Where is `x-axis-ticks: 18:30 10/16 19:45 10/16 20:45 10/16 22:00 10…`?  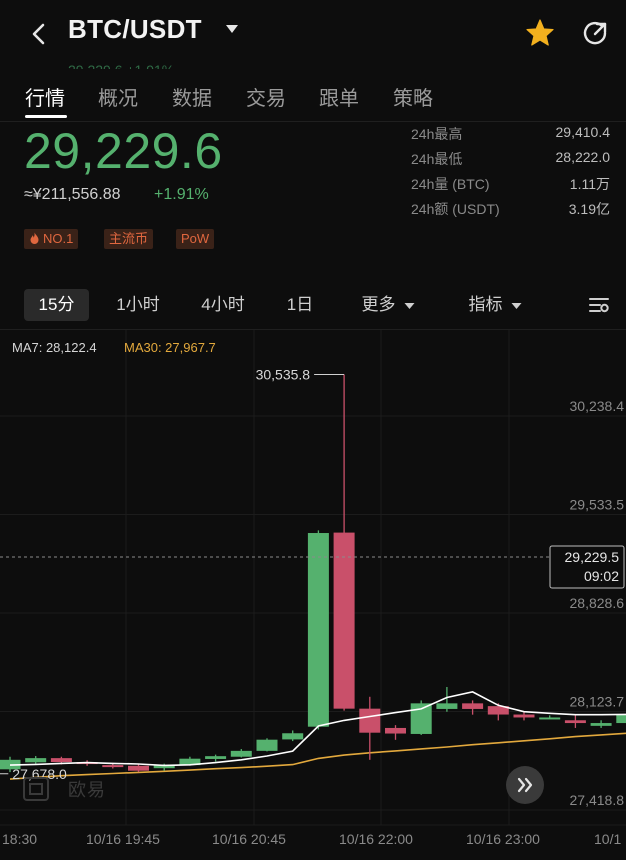 x-axis-ticks: 18:30 10/16 19:45 10/16 20:45 10/16 22:00 10… is located at coordinates (311, 839).